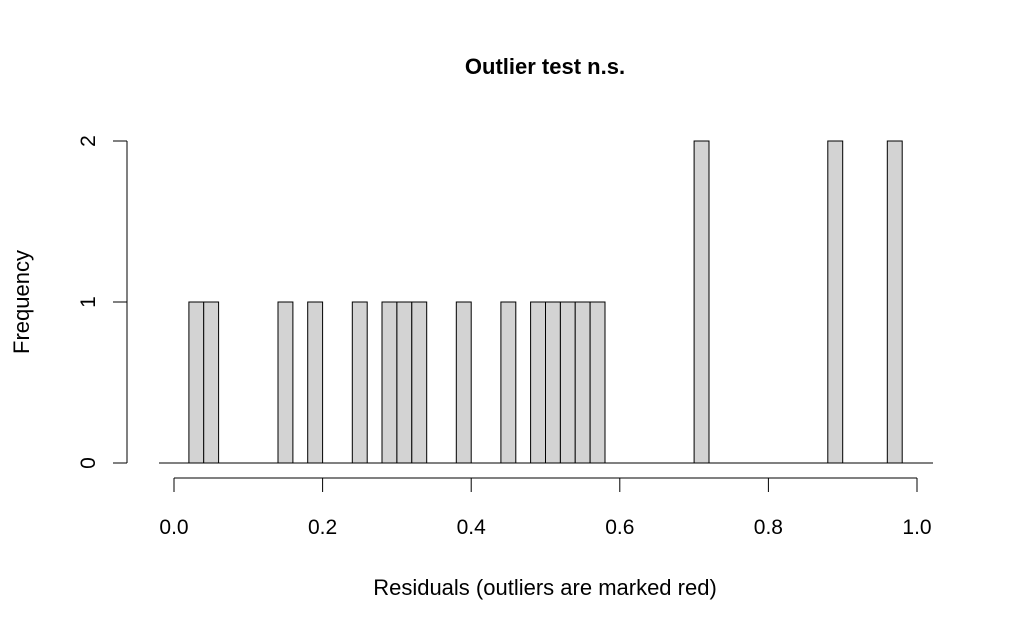 This screenshot has width=1029, height=636. I want to click on y-tick-label: 0, so click(88, 463).